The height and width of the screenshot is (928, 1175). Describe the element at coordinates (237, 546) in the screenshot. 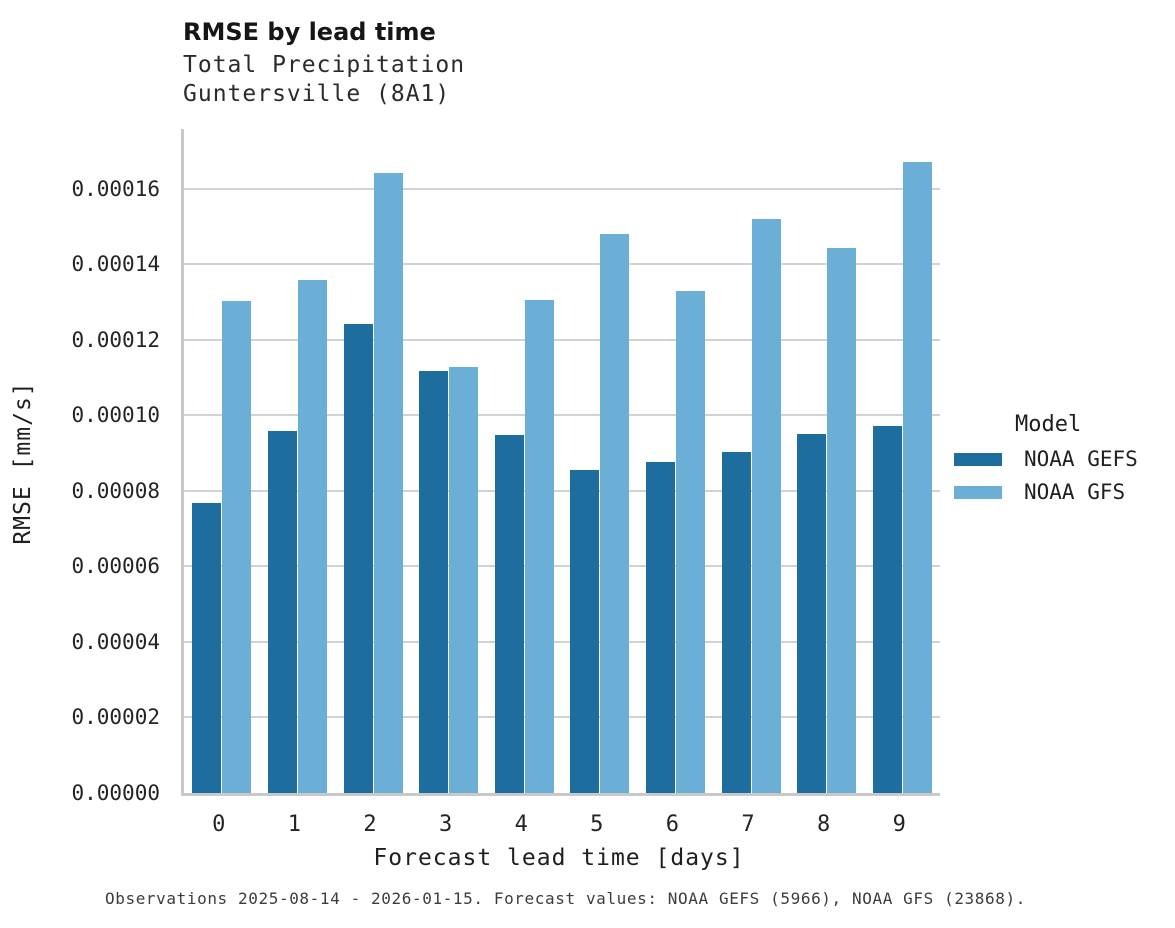

I see `bar-noaa-gfs-day0` at that location.